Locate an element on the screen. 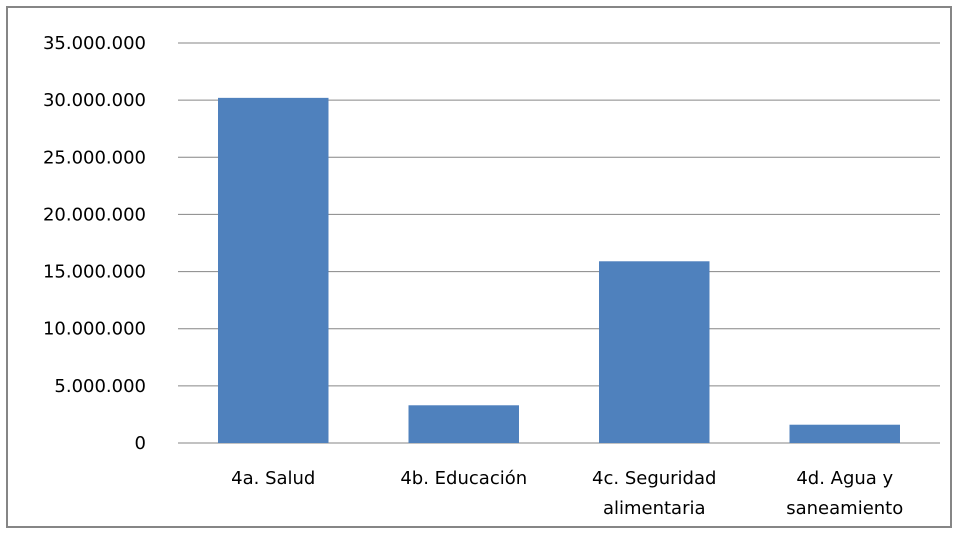  x-tick-label: 4b. Educación is located at coordinates (463, 478).